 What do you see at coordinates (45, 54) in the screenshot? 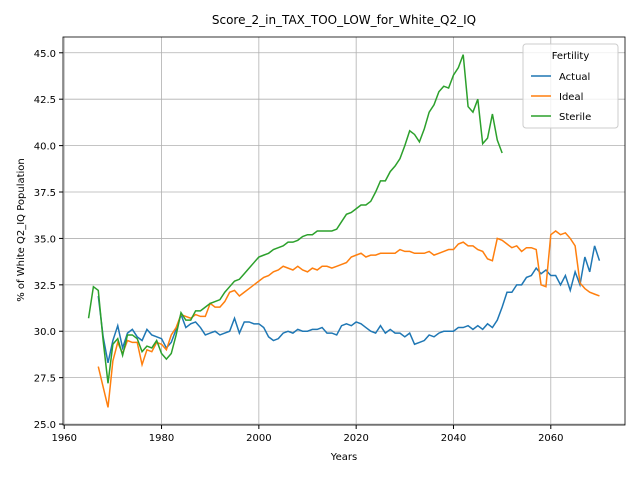
I see `y-tick-label: 45.0` at bounding box center [45, 54].